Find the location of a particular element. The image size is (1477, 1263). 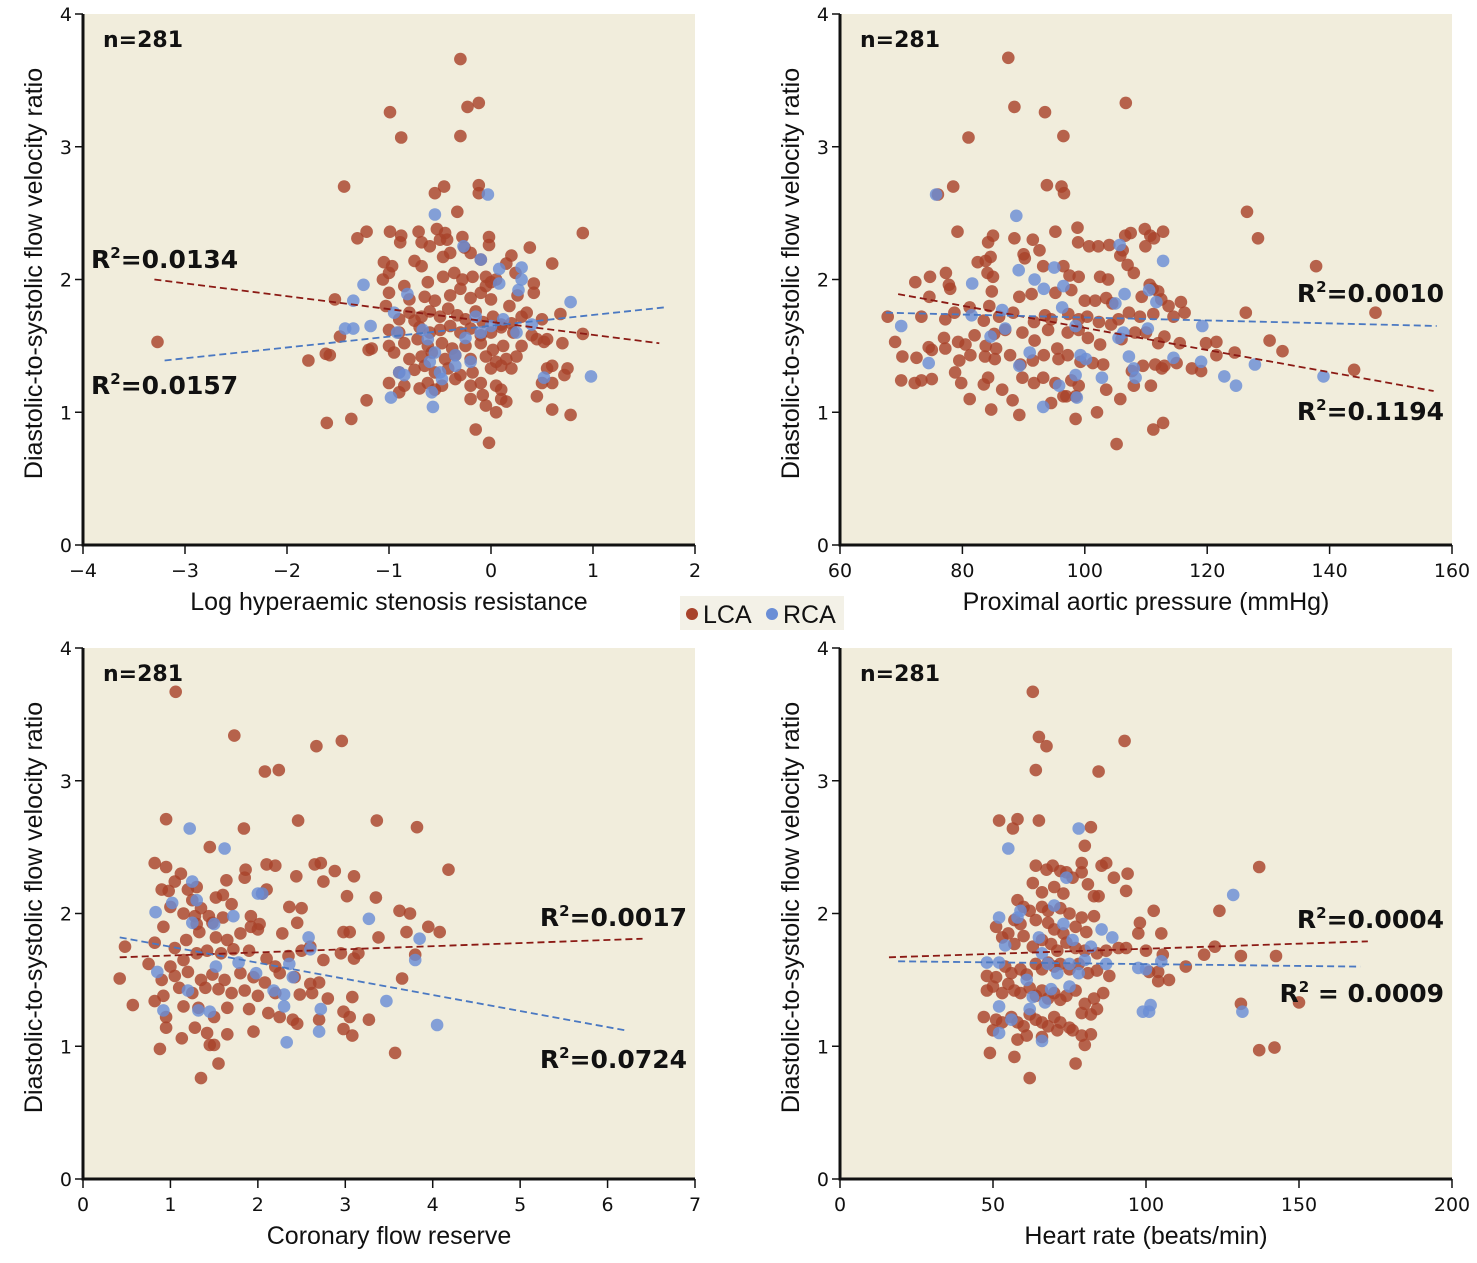

y-tick-label: 1 is located at coordinates (823, 1047).